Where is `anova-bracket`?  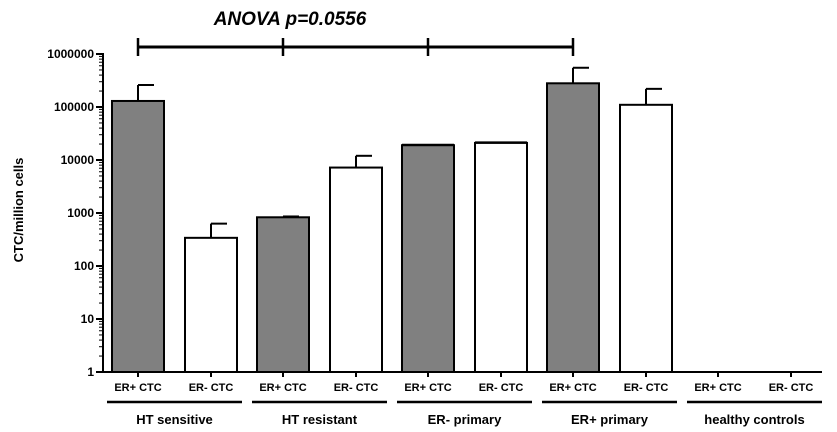
anova-bracket is located at coordinates (355, 47).